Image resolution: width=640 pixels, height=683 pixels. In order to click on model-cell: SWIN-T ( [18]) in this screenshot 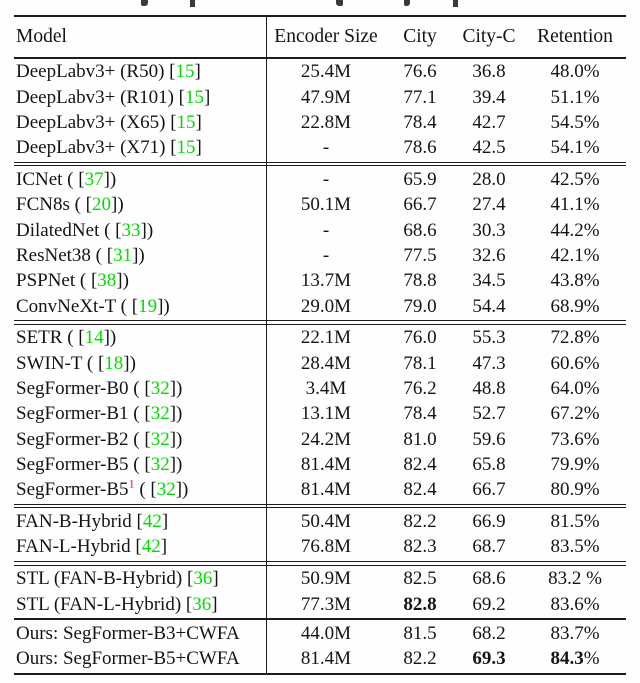, I will do `click(140, 364)`.